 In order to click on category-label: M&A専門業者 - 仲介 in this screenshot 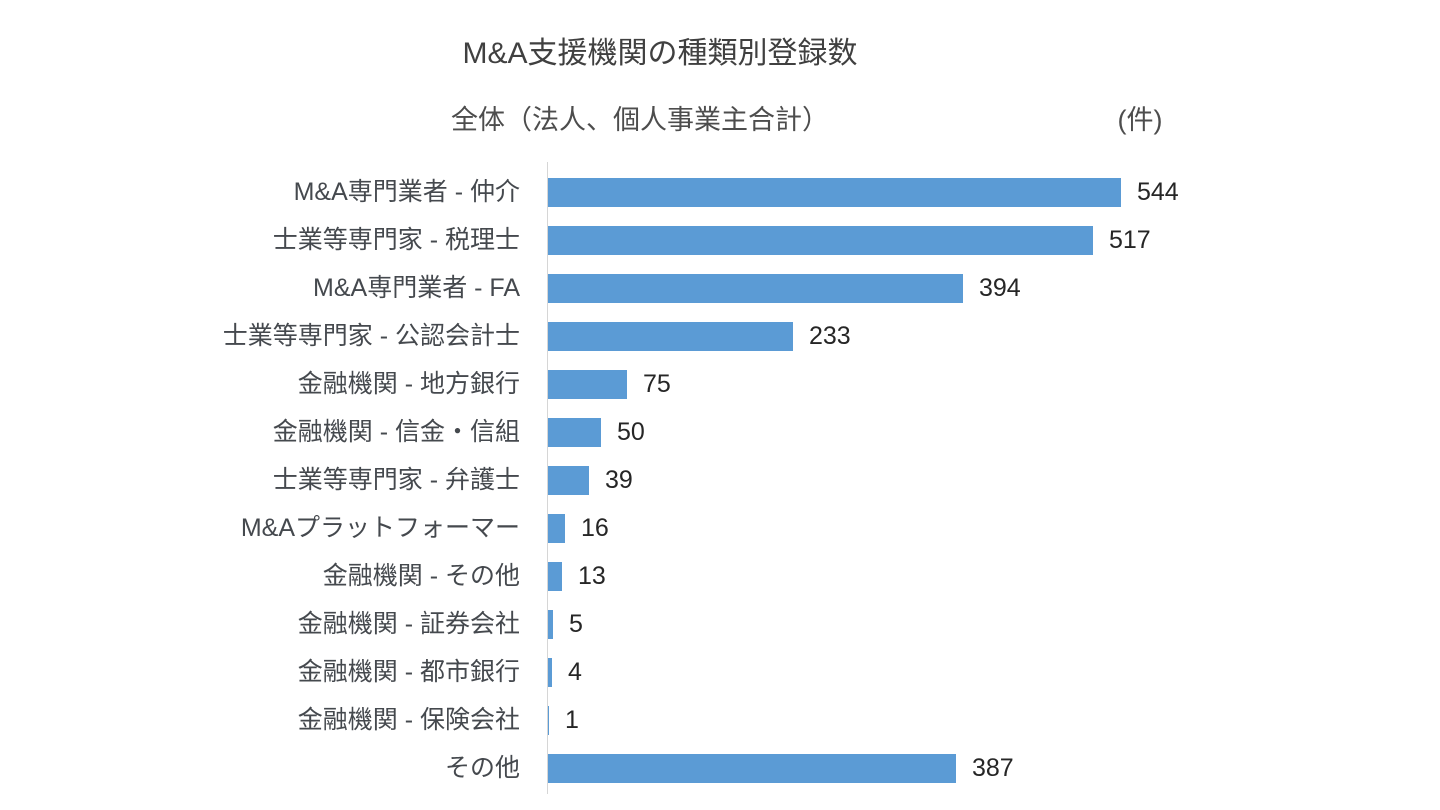, I will do `click(406, 192)`.